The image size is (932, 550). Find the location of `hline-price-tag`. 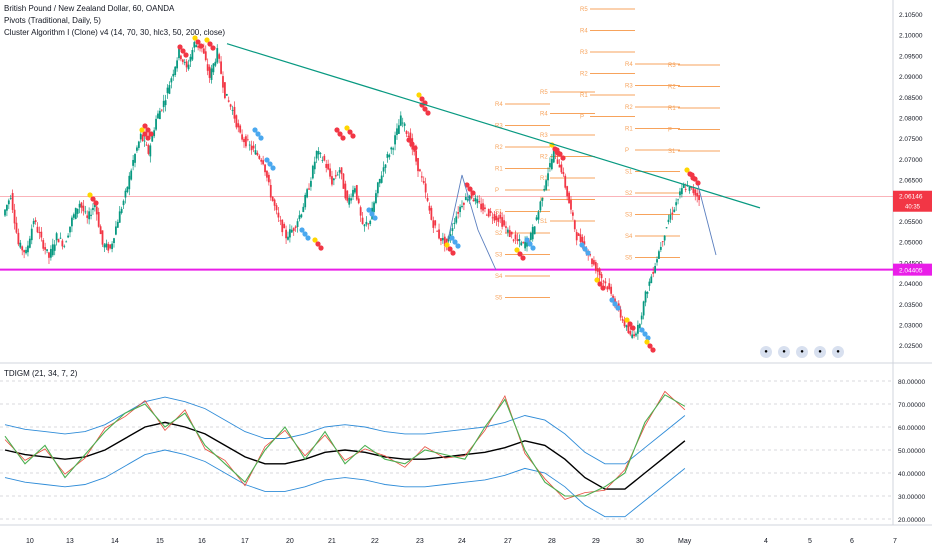

hline-price-tag is located at coordinates (912, 269).